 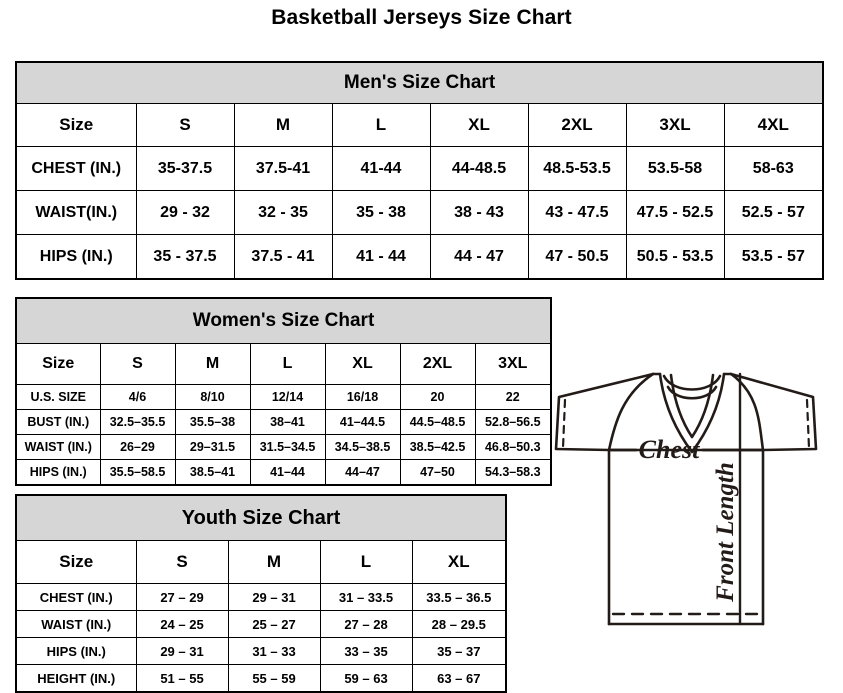 What do you see at coordinates (366, 597) in the screenshot?
I see `youth-chest-l: 31 – 33.5` at bounding box center [366, 597].